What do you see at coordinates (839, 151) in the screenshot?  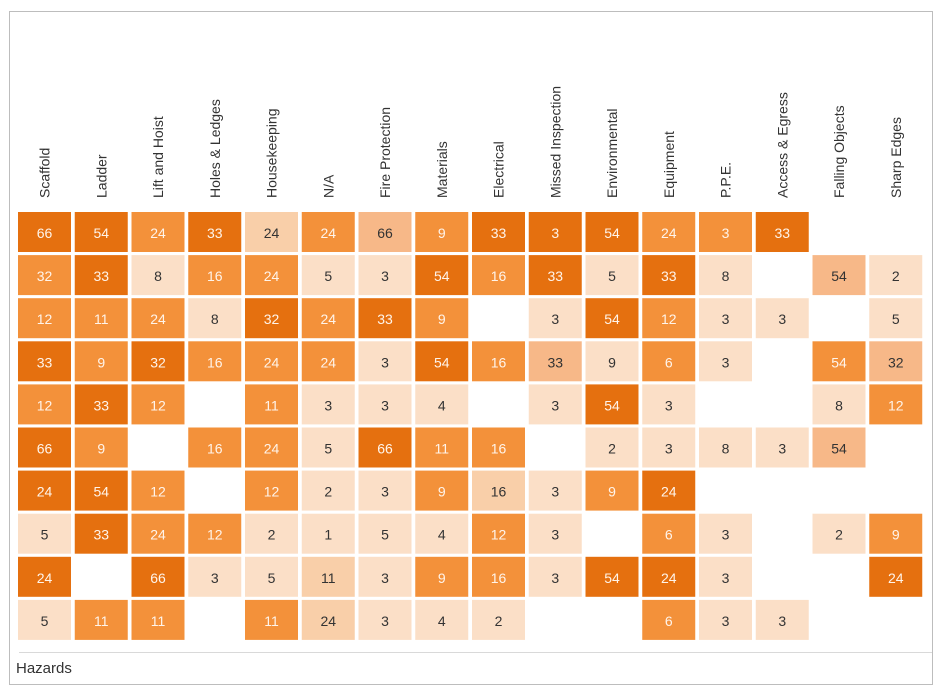 I see `column-header: Falling Objects` at bounding box center [839, 151].